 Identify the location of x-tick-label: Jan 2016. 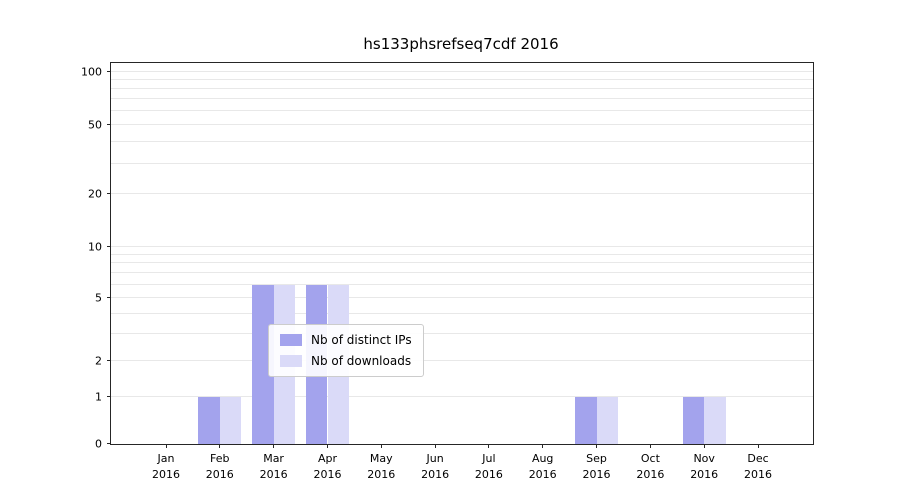
(166, 467).